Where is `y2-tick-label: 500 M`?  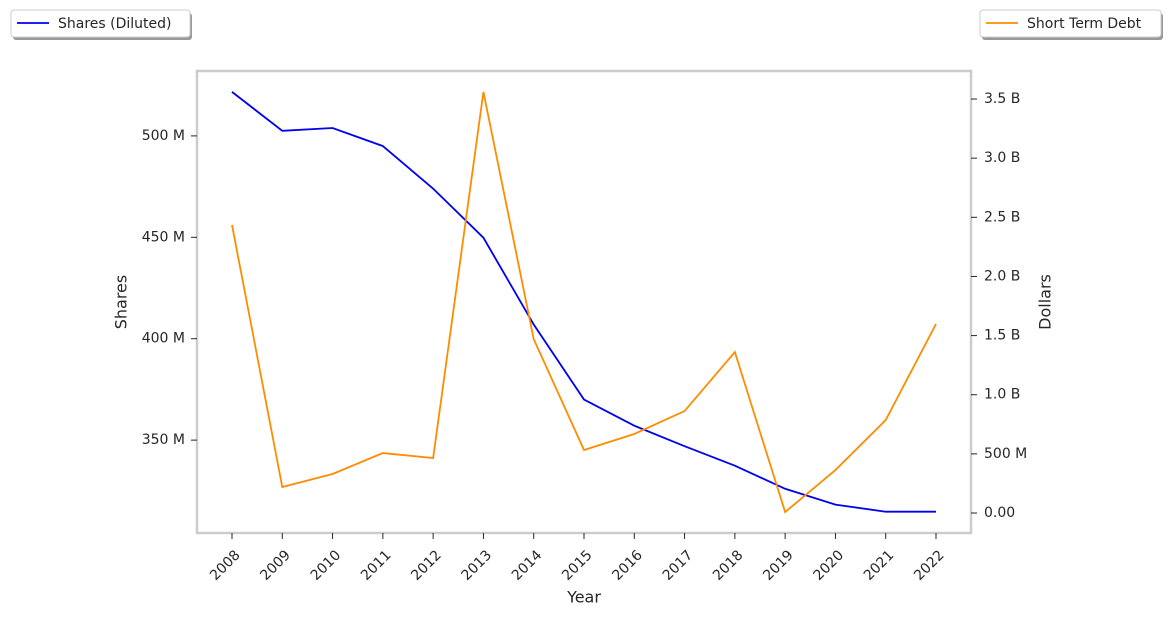
y2-tick-label: 500 M is located at coordinates (1005, 454).